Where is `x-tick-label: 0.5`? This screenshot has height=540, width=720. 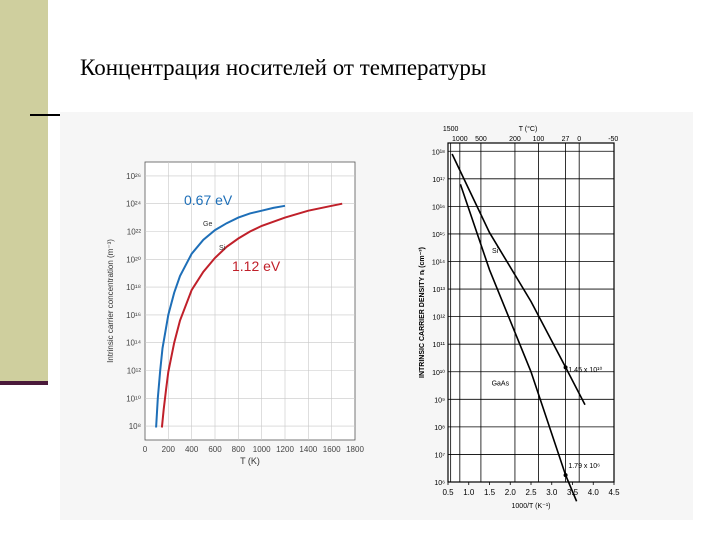
x-tick-label: 0.5 is located at coordinates (448, 492).